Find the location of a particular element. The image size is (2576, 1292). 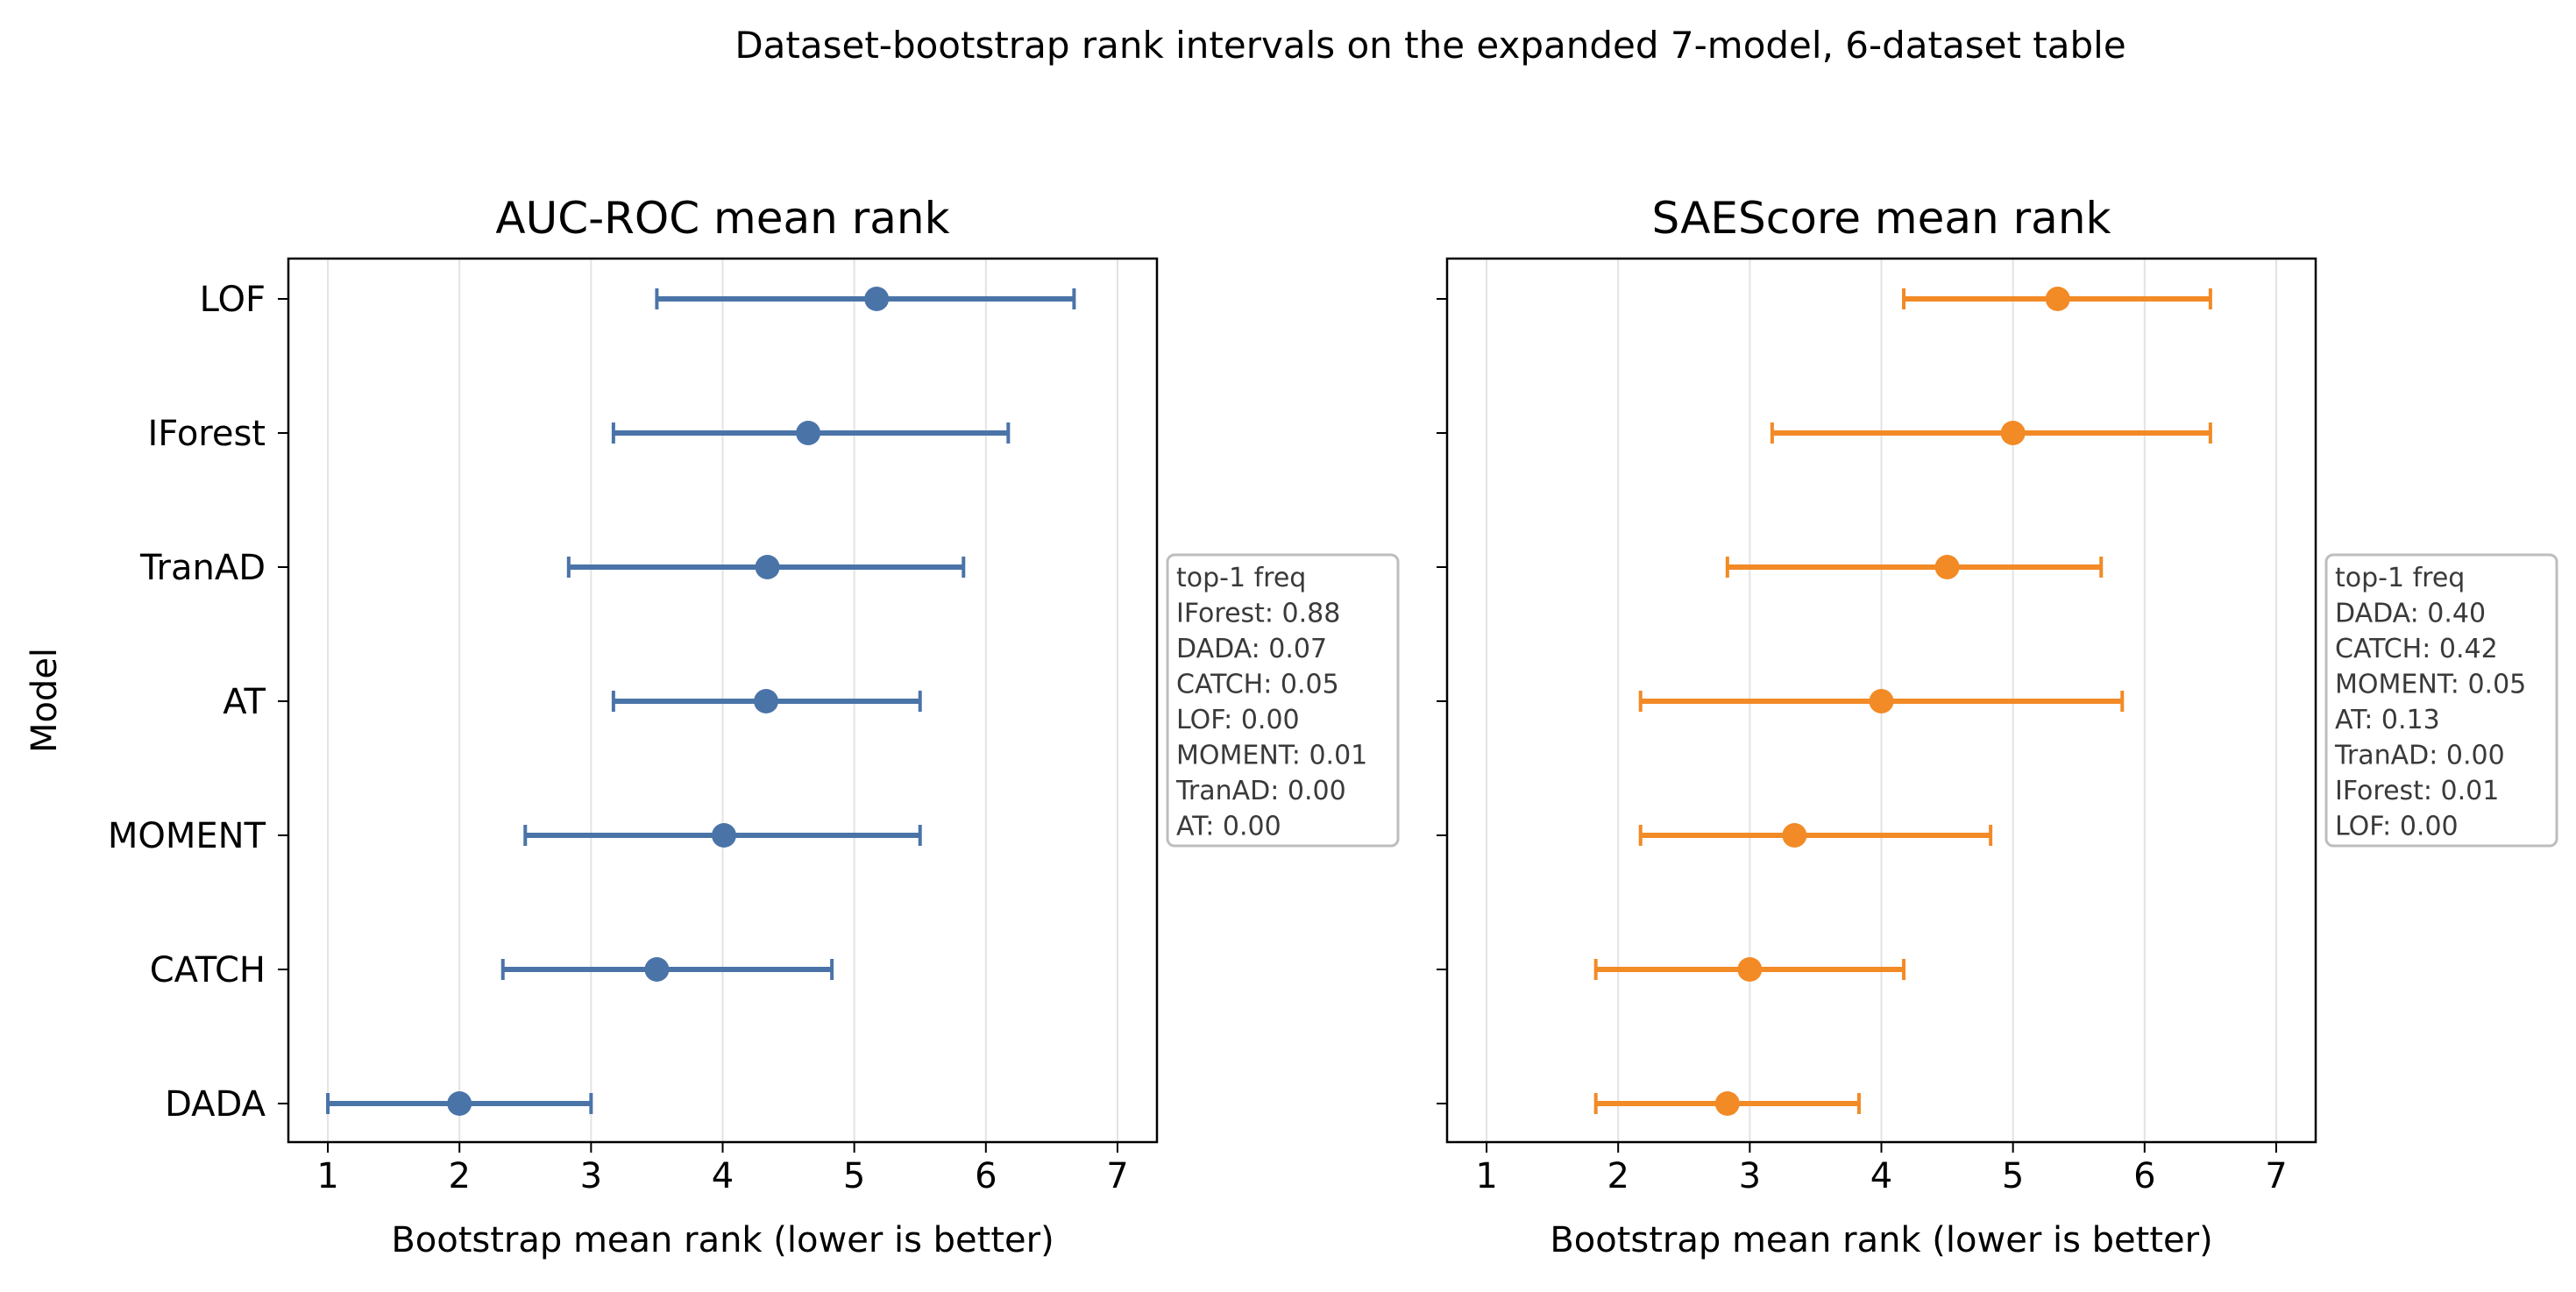

chart-title: SAEScore mean rank is located at coordinates (1882, 218).